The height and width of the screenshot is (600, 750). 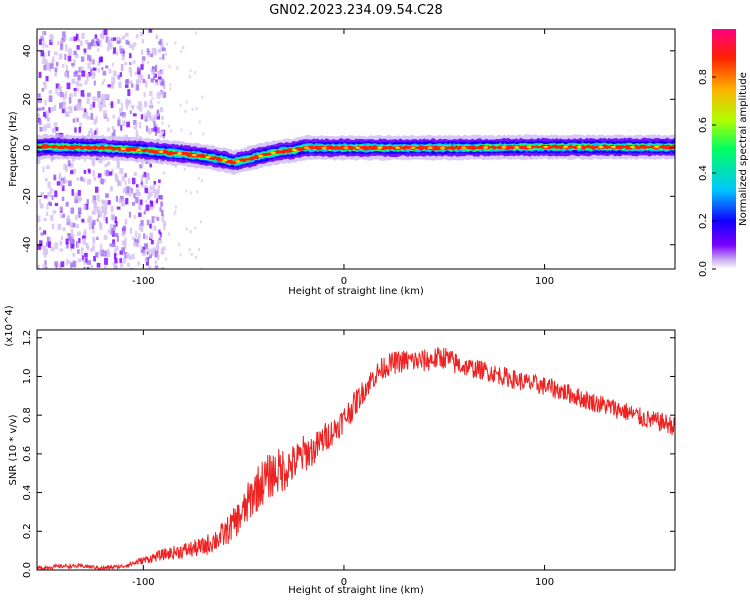 I want to click on snr-multiplier: (x10^4), so click(x=9, y=325).